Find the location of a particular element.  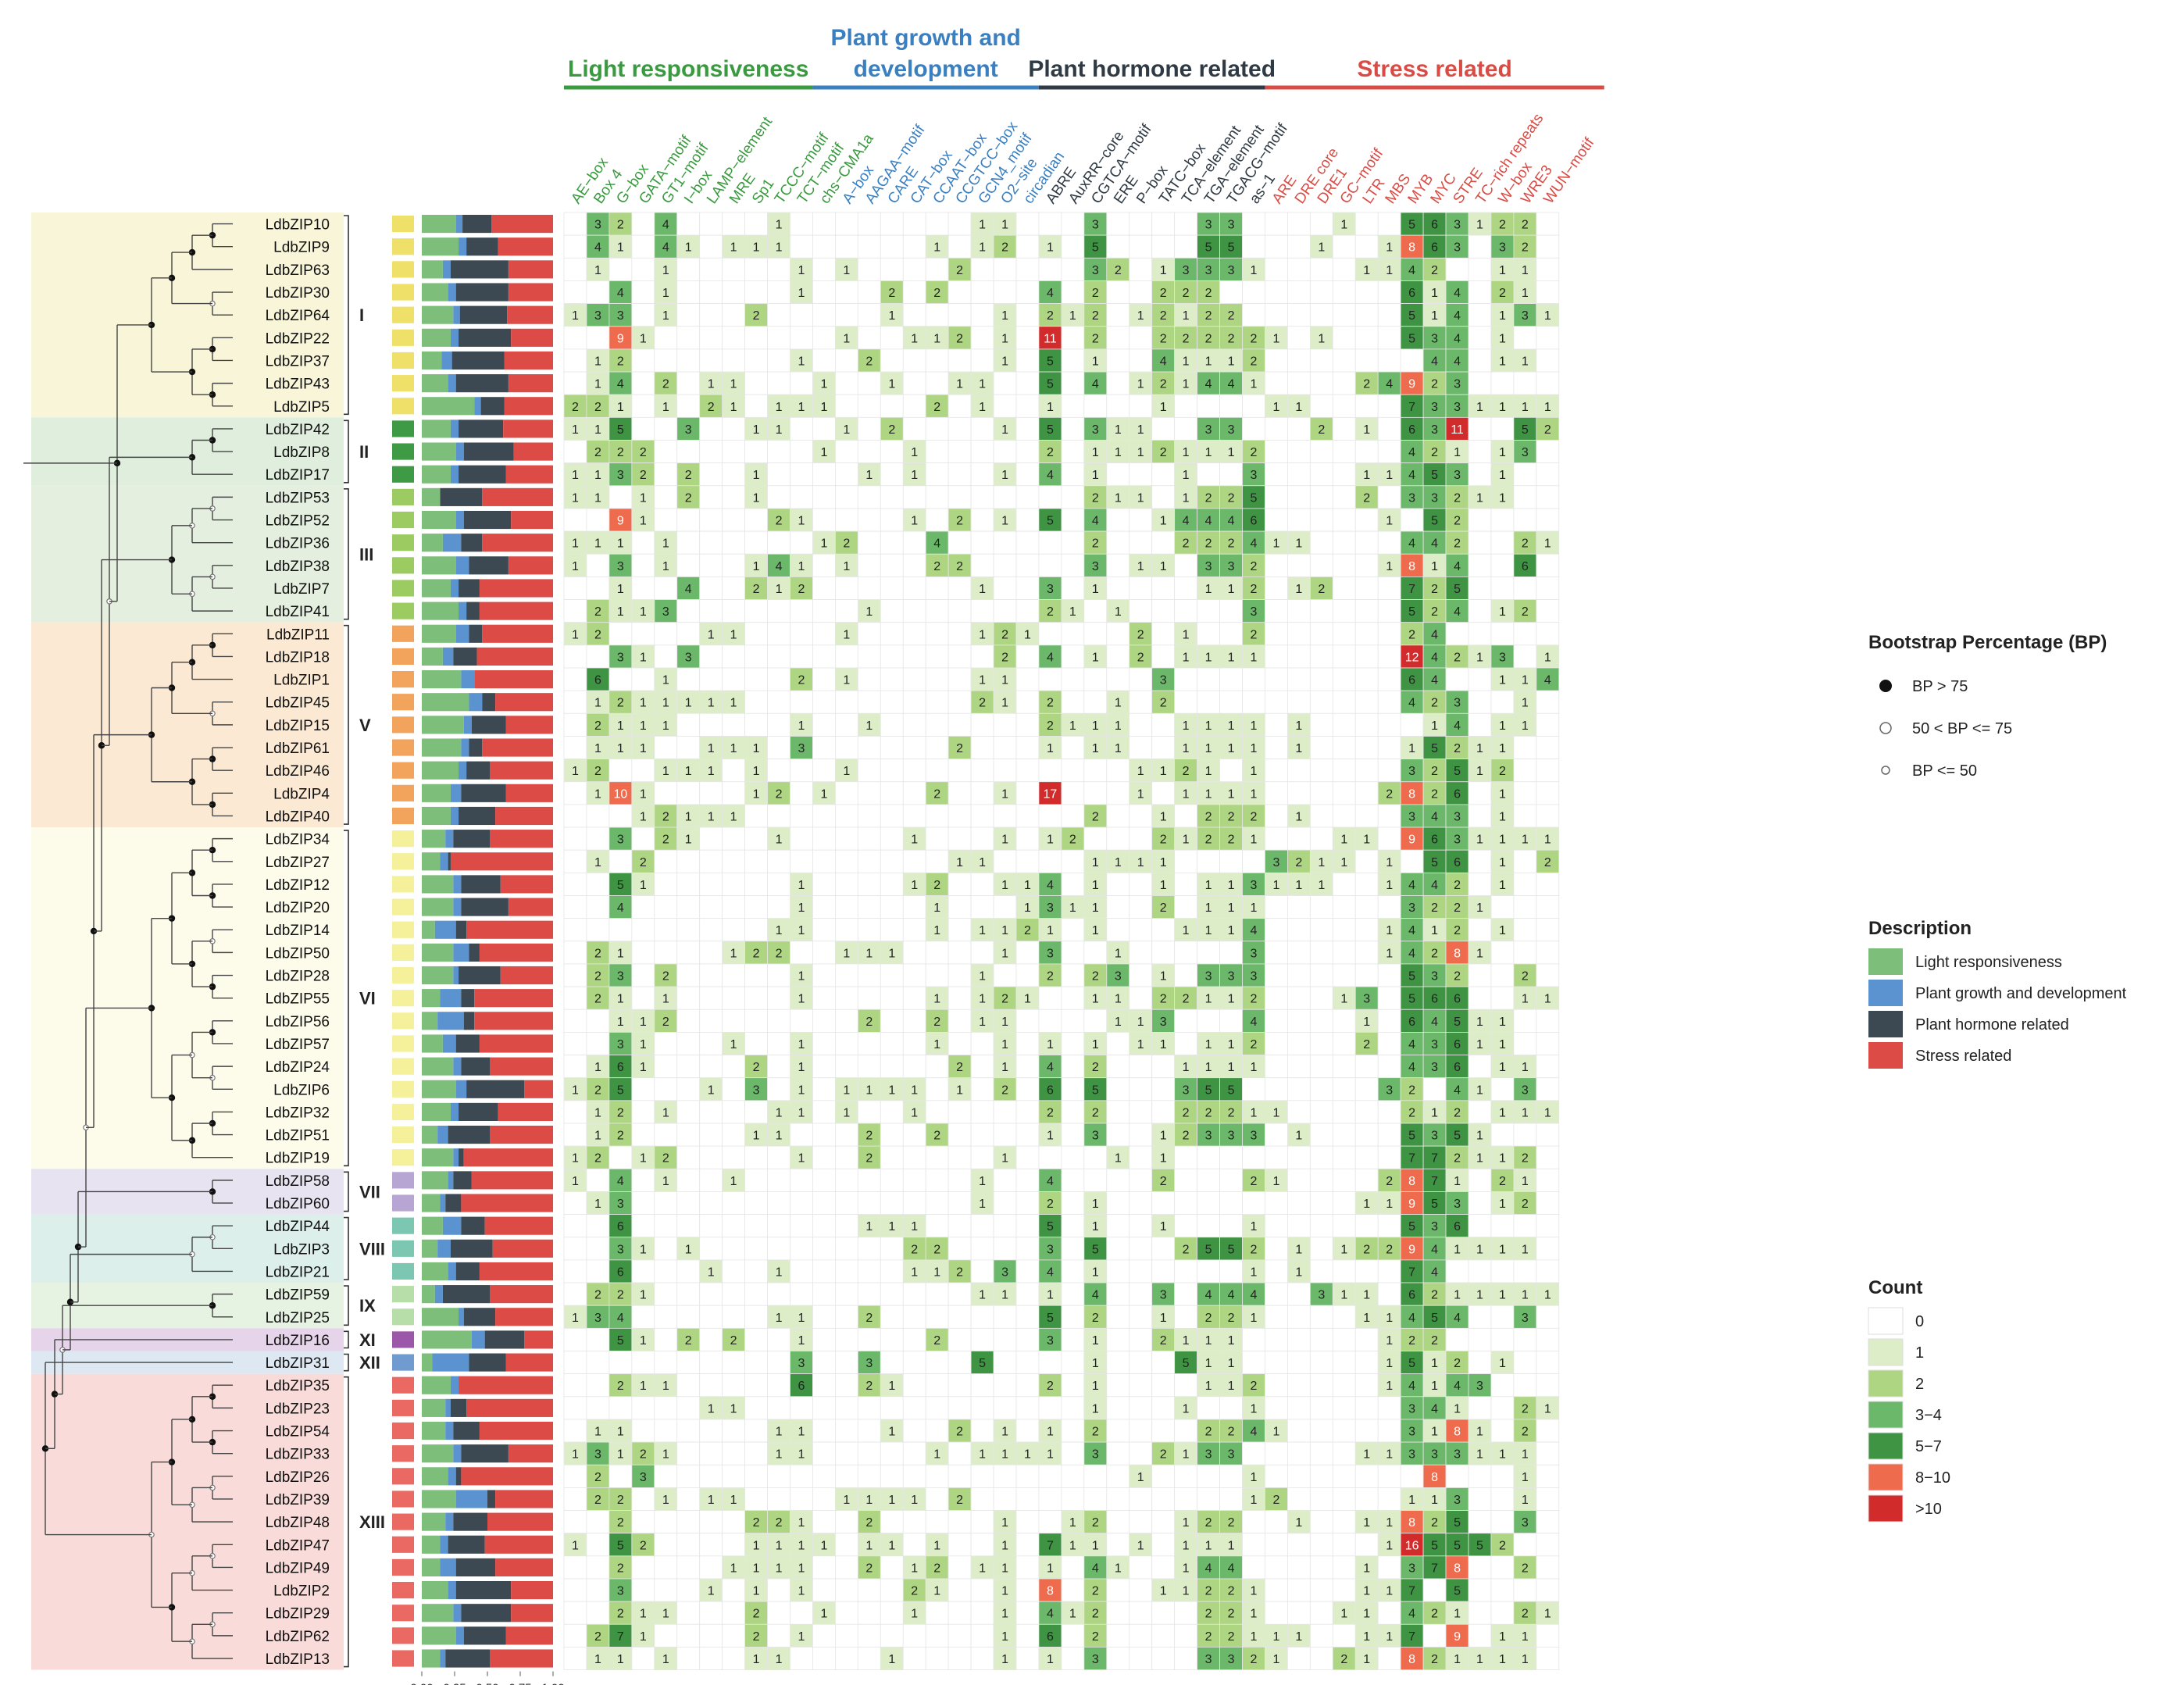

cell-count-label: 6 is located at coordinates (1434, 999).